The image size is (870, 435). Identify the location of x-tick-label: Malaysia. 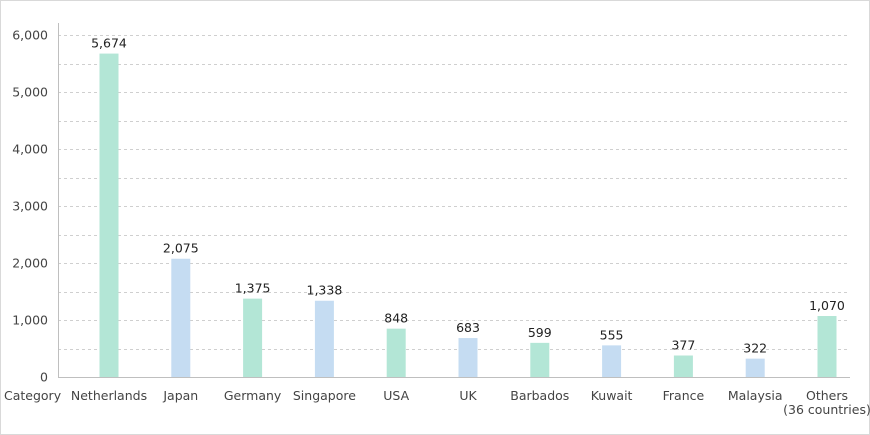
(755, 395).